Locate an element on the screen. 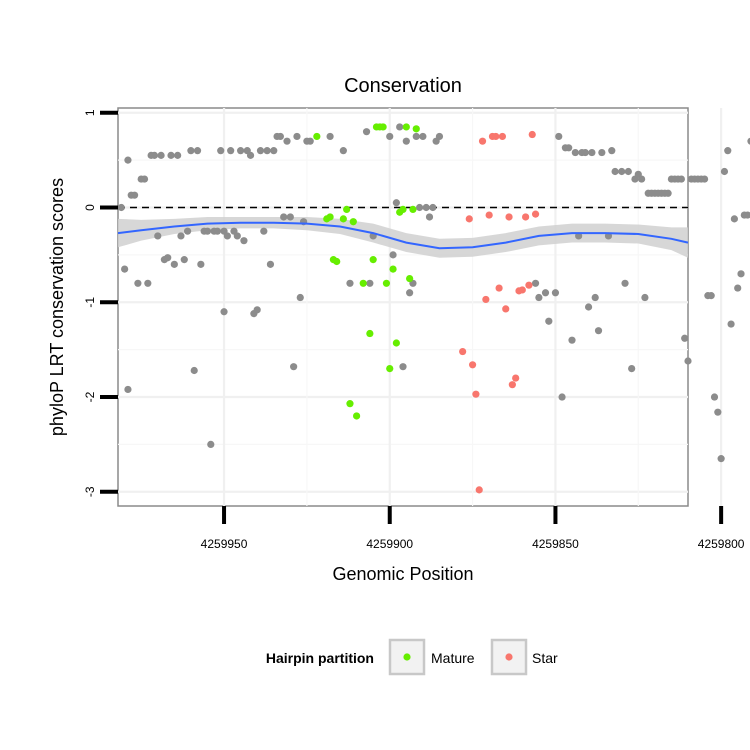 The image size is (750, 750). y-axis: 1 0 -1 -2 -3 is located at coordinates (100, 303).